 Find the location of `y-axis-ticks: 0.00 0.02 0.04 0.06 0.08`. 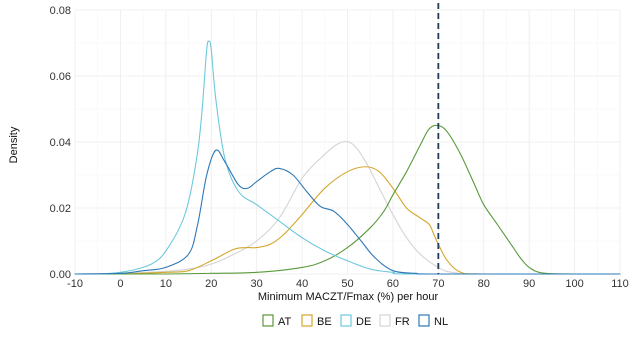

y-axis-ticks: 0.00 0.02 0.04 0.06 0.08 is located at coordinates (60, 143).